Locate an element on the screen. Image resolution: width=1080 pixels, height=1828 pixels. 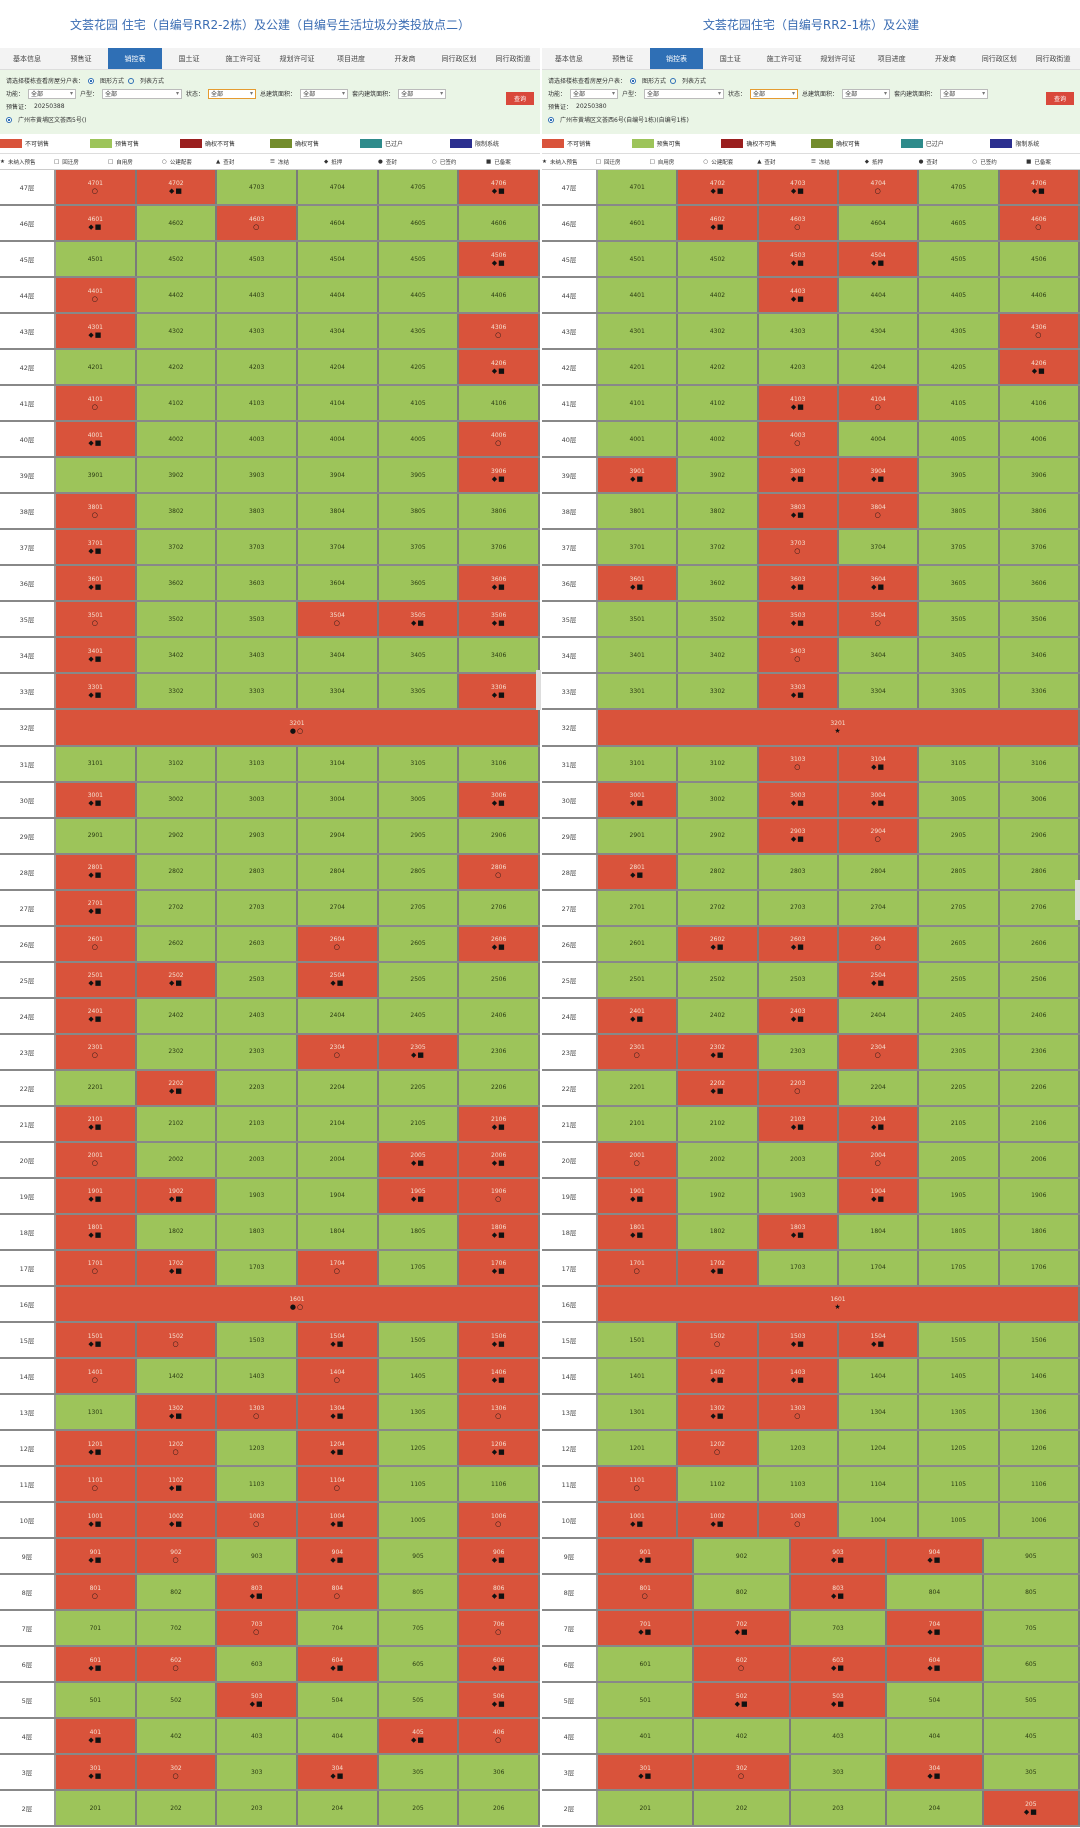
unit-cell: 501 is located at coordinates (646, 1700).